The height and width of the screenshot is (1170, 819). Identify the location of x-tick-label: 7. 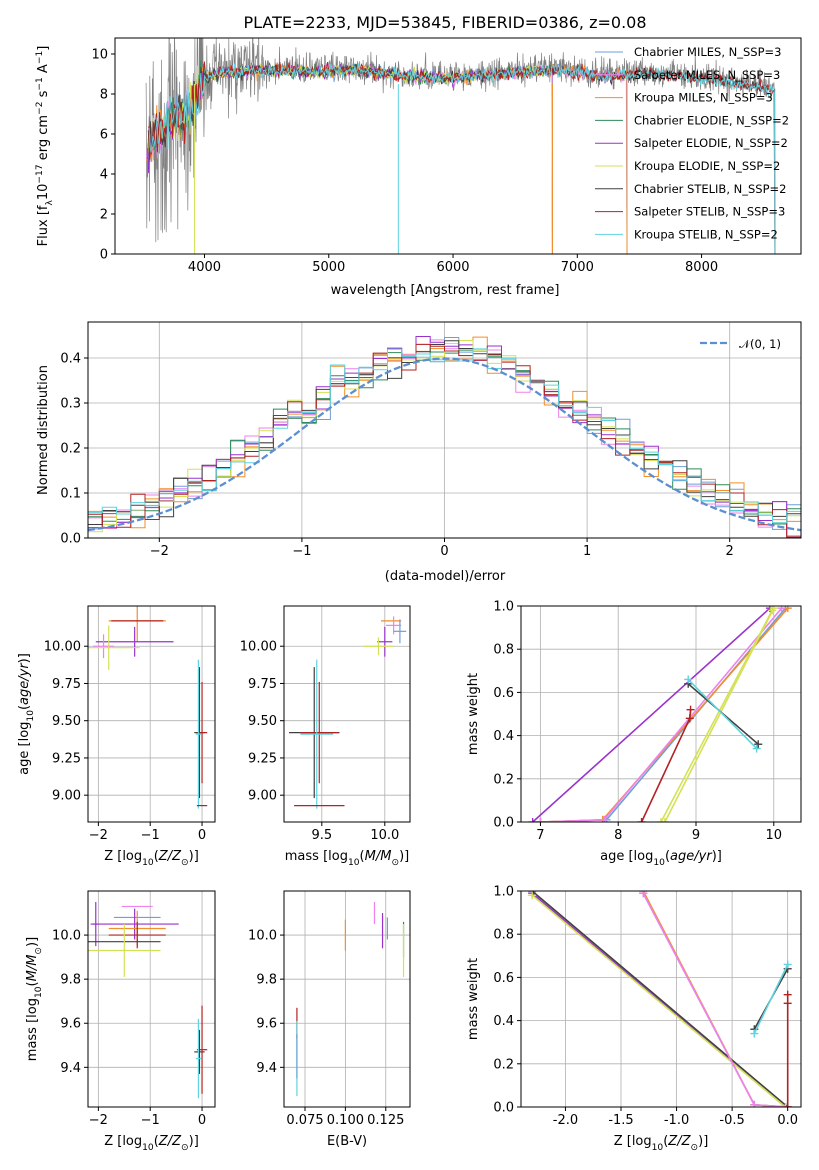
(540, 835).